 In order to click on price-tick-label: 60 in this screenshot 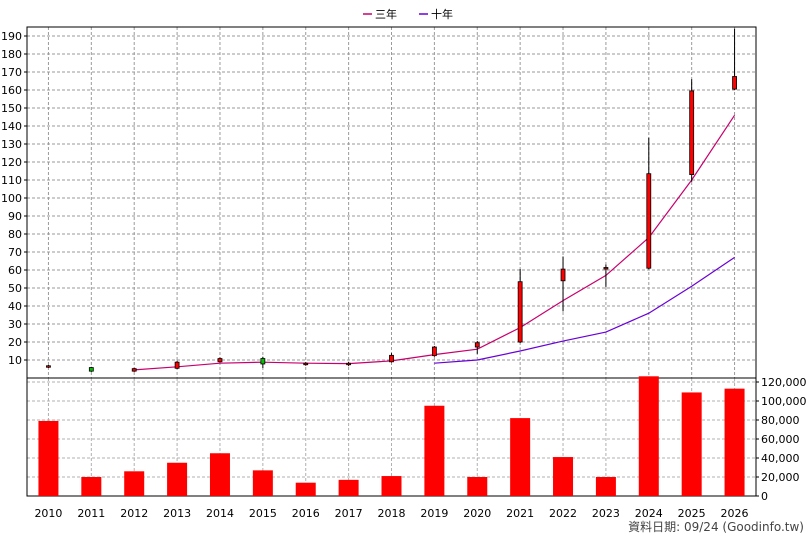, I will do `click(15, 270)`.